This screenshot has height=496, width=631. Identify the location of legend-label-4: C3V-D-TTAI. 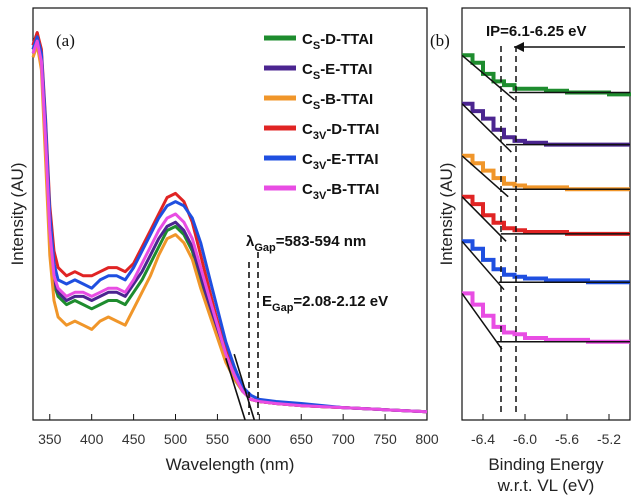
(340, 131).